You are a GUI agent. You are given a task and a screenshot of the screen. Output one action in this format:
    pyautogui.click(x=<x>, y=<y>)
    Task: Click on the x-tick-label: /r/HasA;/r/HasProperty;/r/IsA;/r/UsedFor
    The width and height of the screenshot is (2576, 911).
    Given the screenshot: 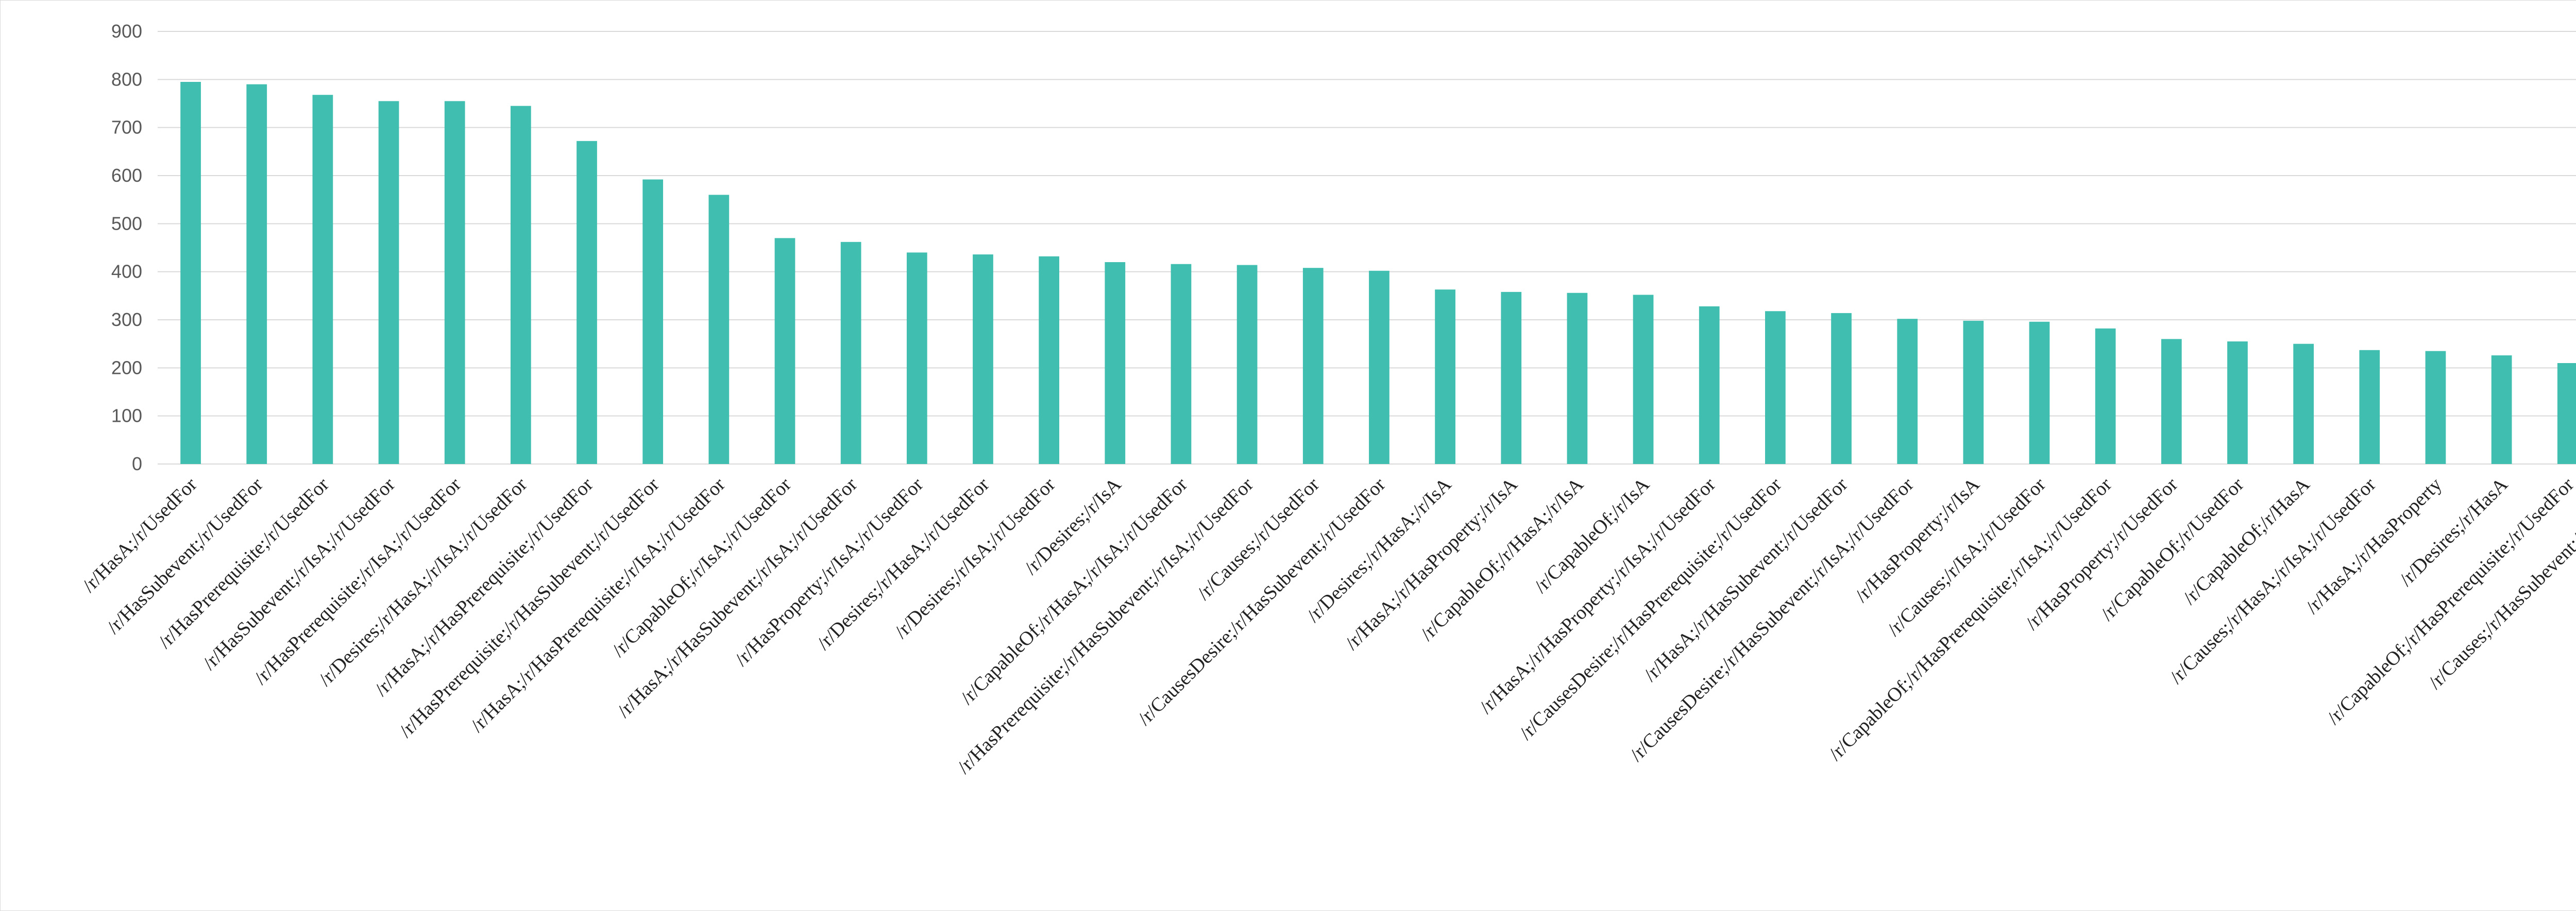 What is the action you would take?
    pyautogui.click(x=1598, y=595)
    